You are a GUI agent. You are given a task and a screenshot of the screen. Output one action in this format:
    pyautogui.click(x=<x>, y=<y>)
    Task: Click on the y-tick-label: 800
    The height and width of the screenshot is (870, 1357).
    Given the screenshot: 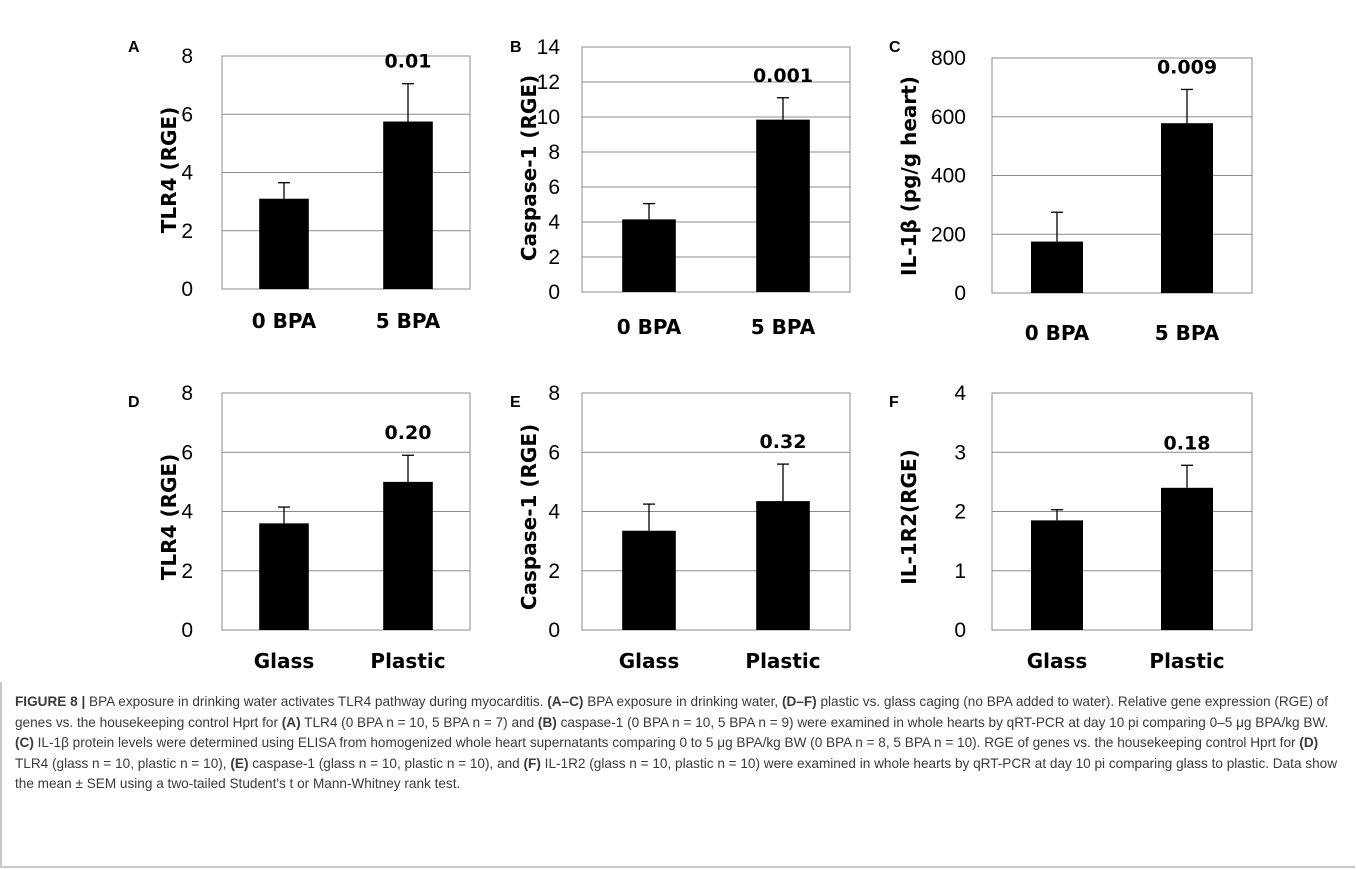 What is the action you would take?
    pyautogui.click(x=948, y=58)
    